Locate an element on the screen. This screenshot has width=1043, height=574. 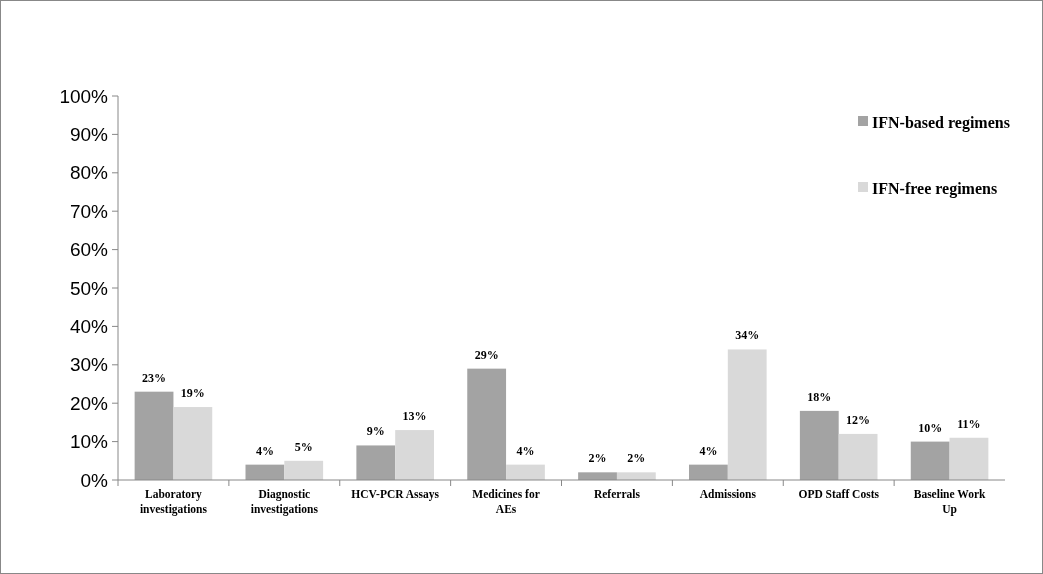
x-tick-label: Referrals is located at coordinates (617, 494).